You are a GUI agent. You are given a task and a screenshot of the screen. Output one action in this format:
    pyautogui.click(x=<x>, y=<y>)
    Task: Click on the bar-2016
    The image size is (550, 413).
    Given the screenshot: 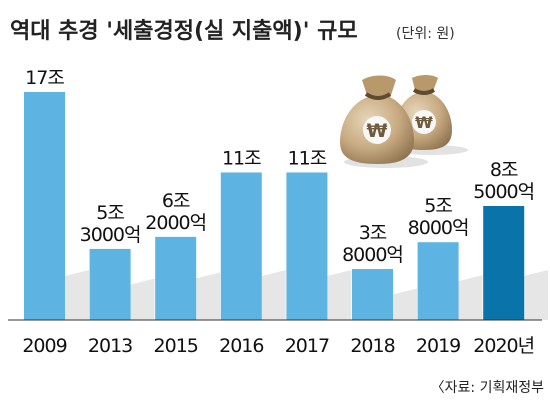 What is the action you would take?
    pyautogui.click(x=241, y=246)
    